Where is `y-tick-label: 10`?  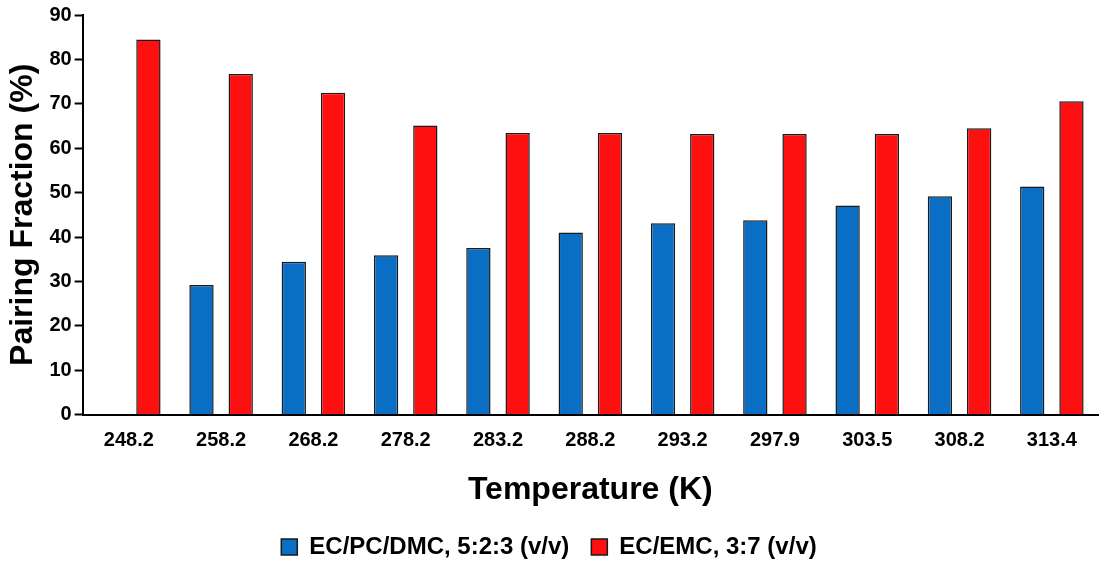
y-tick-label: 10 is located at coordinates (60, 368).